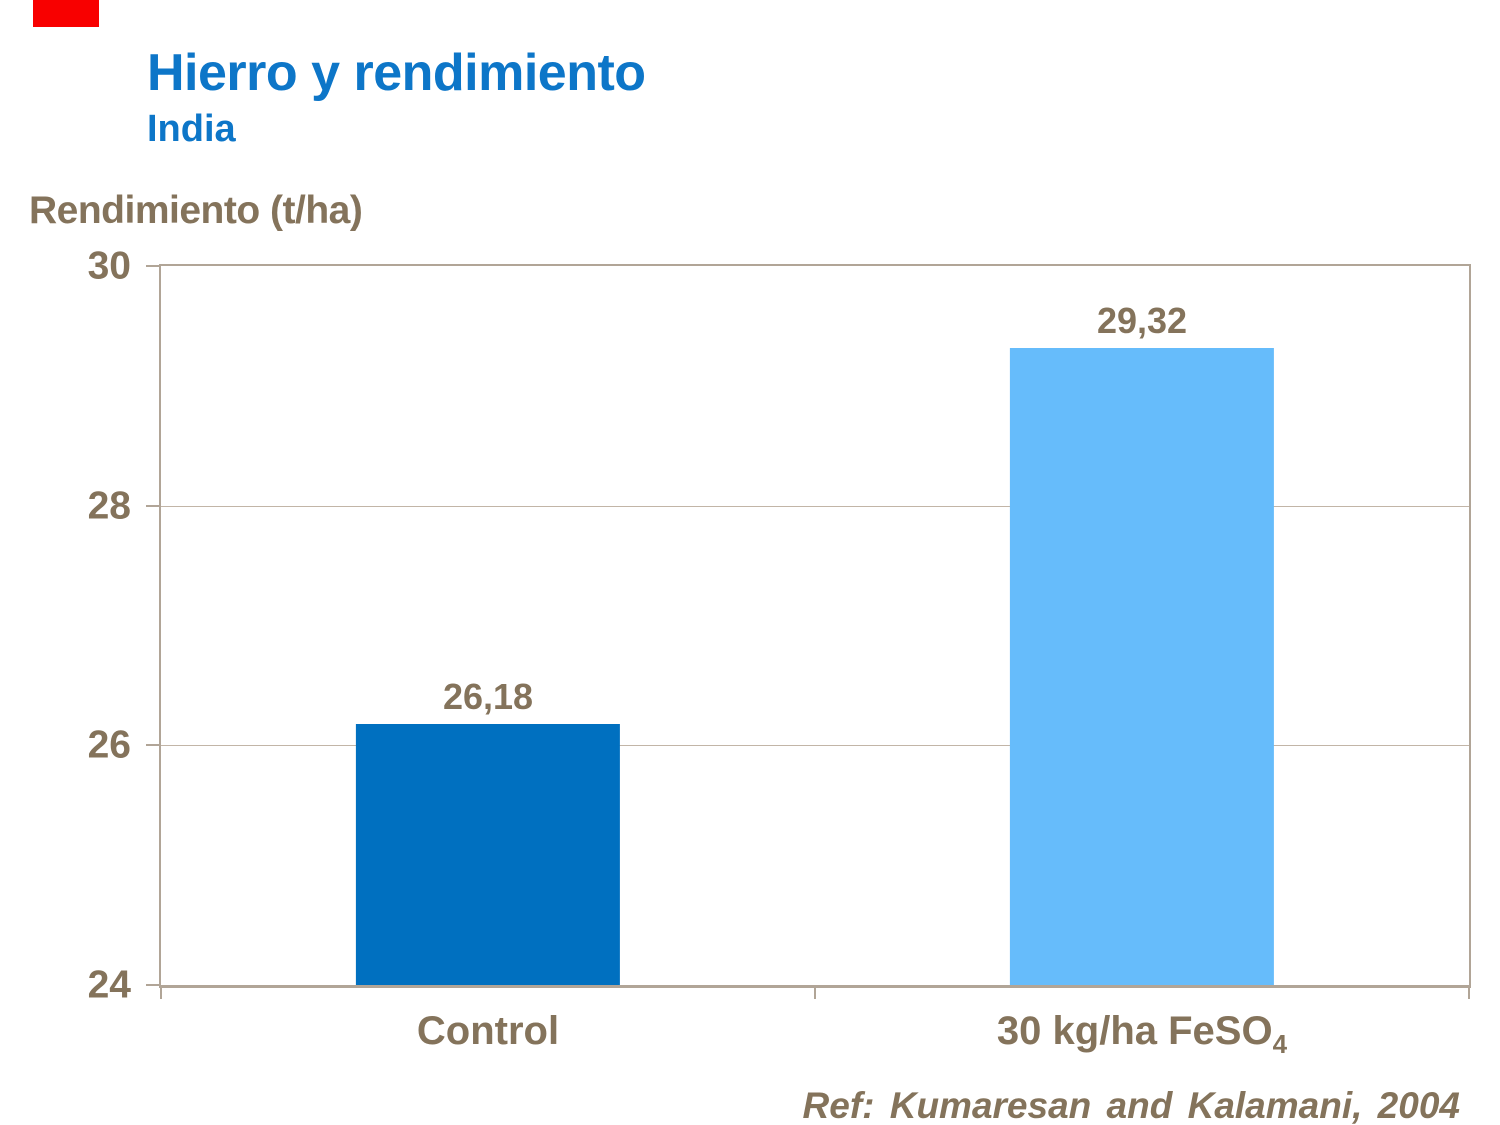 Image resolution: width=1500 pixels, height=1125 pixels. I want to click on bar-value-label-control: 26,18, so click(488, 696).